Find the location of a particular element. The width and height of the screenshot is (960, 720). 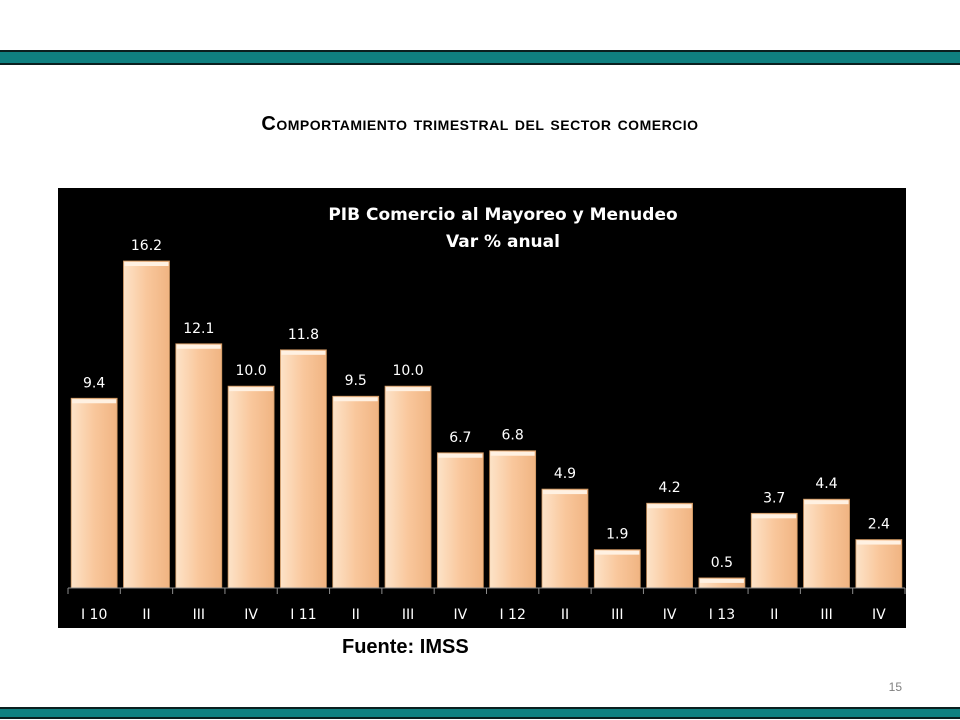

data-label: 3.7 is located at coordinates (774, 498).